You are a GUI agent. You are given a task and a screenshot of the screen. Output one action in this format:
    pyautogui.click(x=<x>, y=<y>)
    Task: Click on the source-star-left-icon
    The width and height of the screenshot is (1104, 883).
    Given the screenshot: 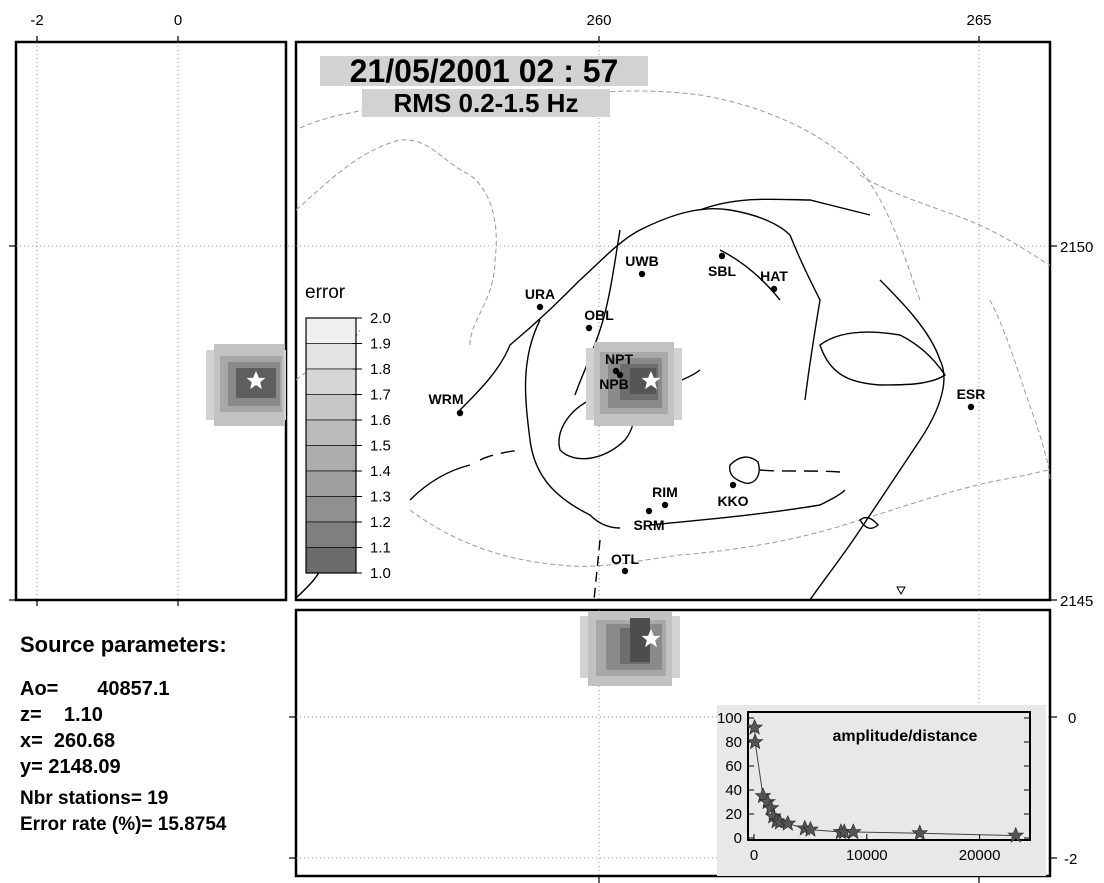 What is the action you would take?
    pyautogui.click(x=256, y=380)
    